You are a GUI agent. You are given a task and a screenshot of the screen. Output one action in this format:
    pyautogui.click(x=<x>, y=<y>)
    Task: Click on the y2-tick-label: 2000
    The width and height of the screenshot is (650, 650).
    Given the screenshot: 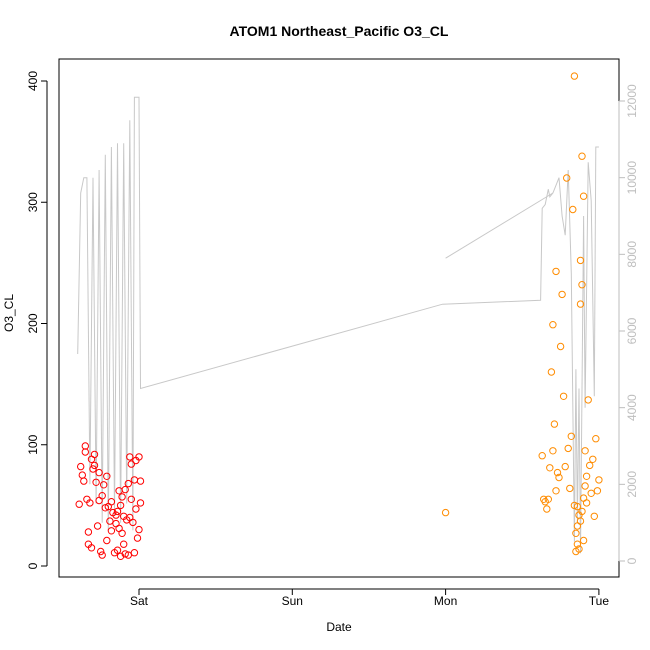 What is the action you would take?
    pyautogui.click(x=632, y=484)
    